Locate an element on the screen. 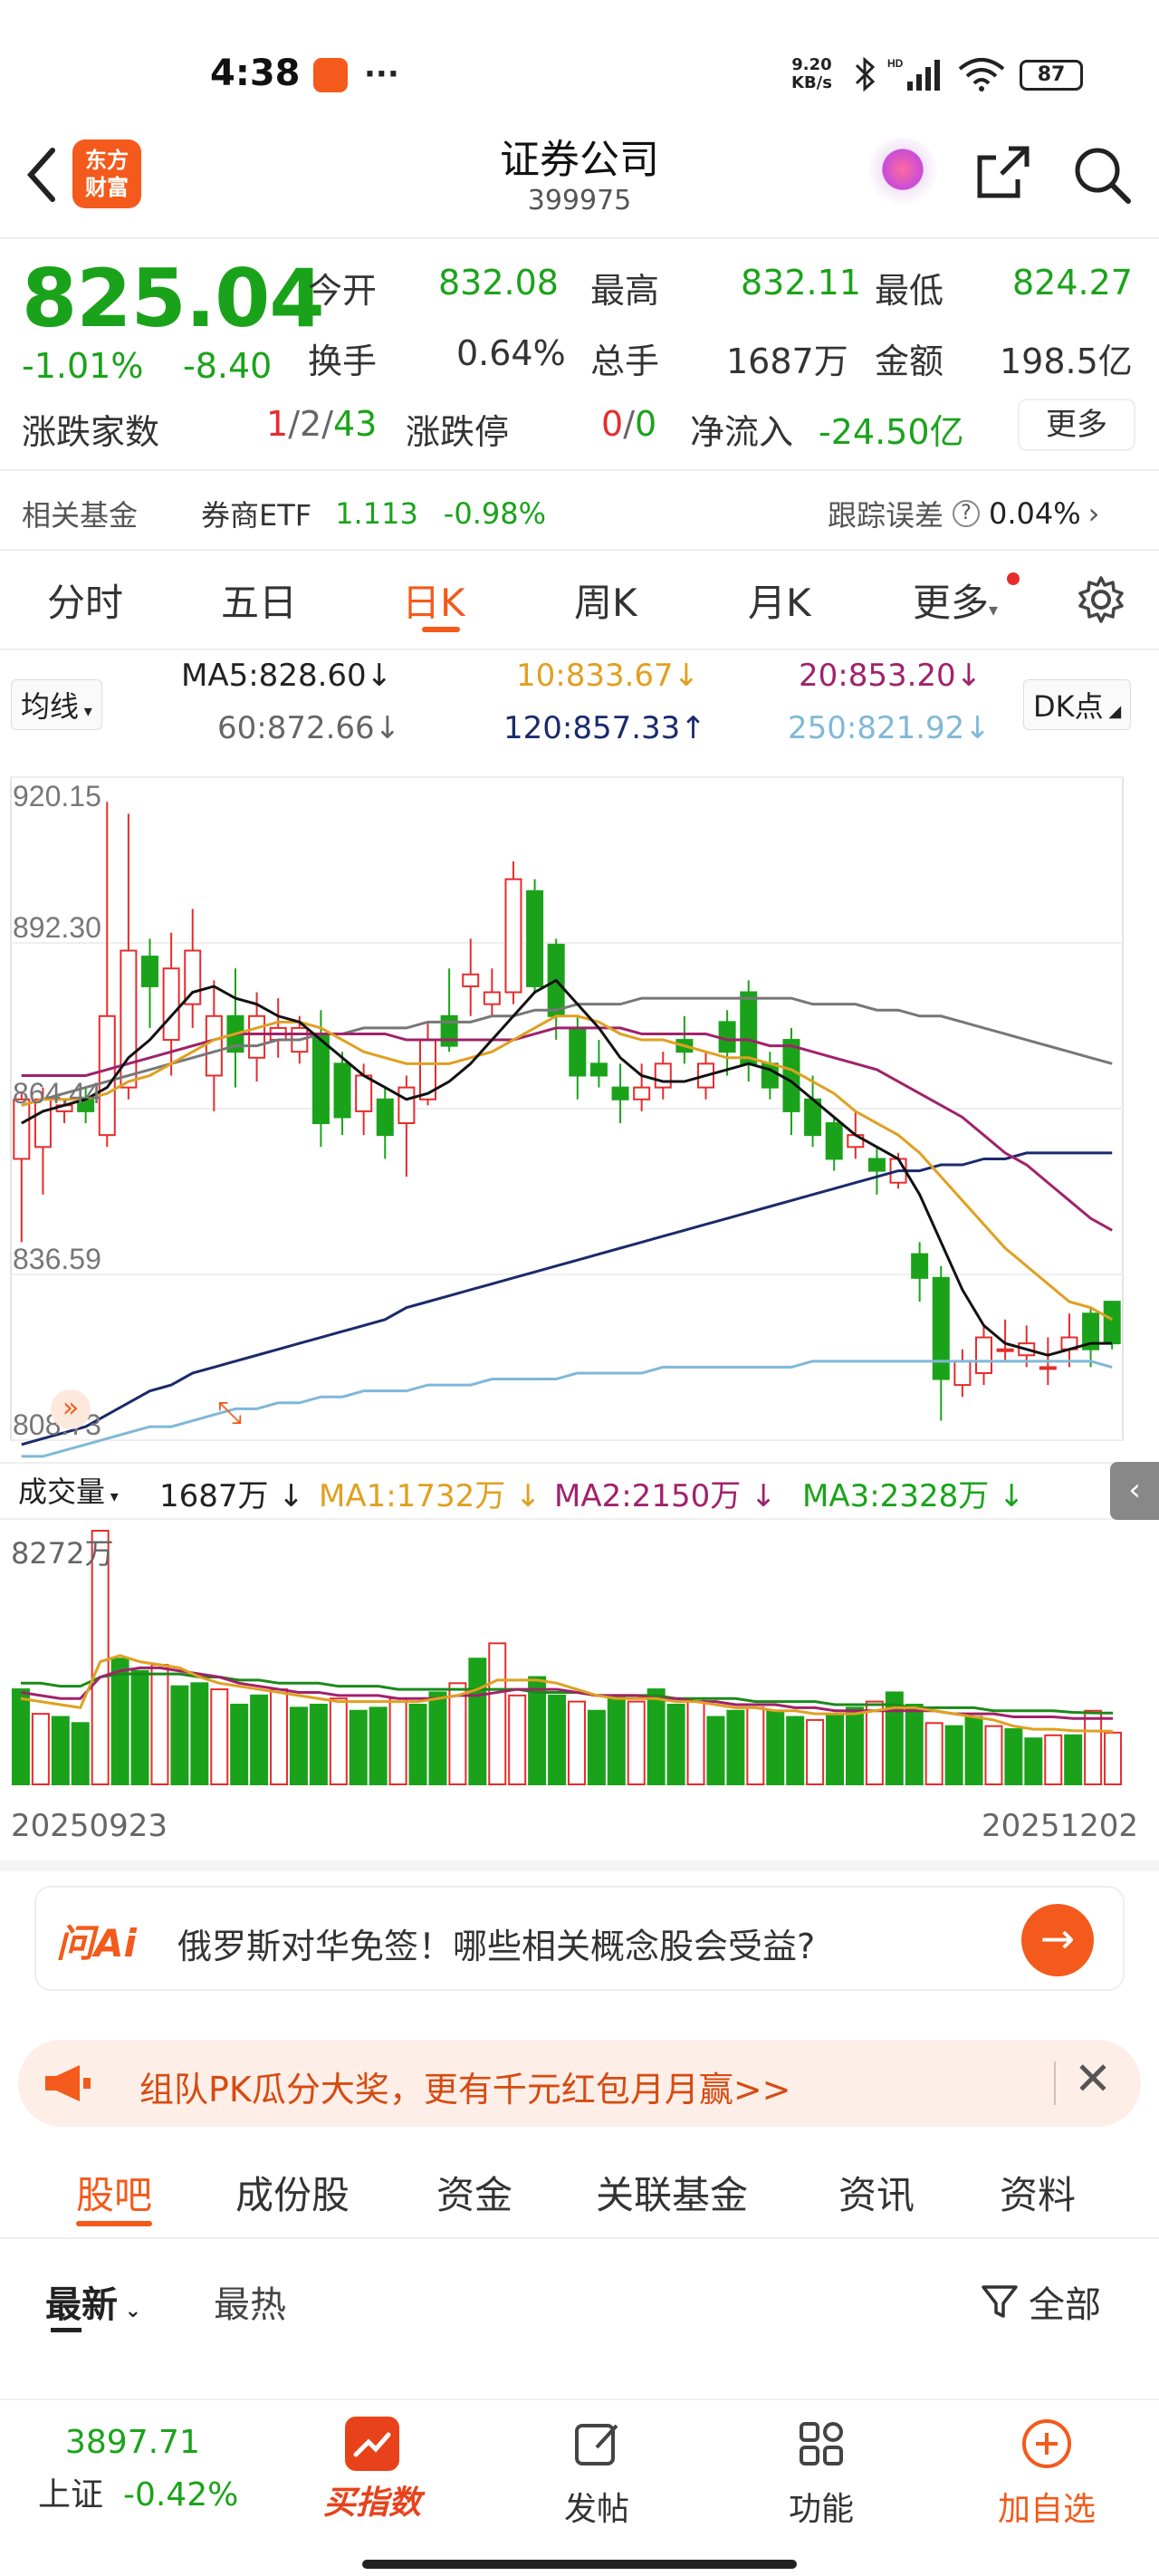 Image resolution: width=1159 pixels, height=2576 pixels. signal-icon: HD is located at coordinates (914, 74).